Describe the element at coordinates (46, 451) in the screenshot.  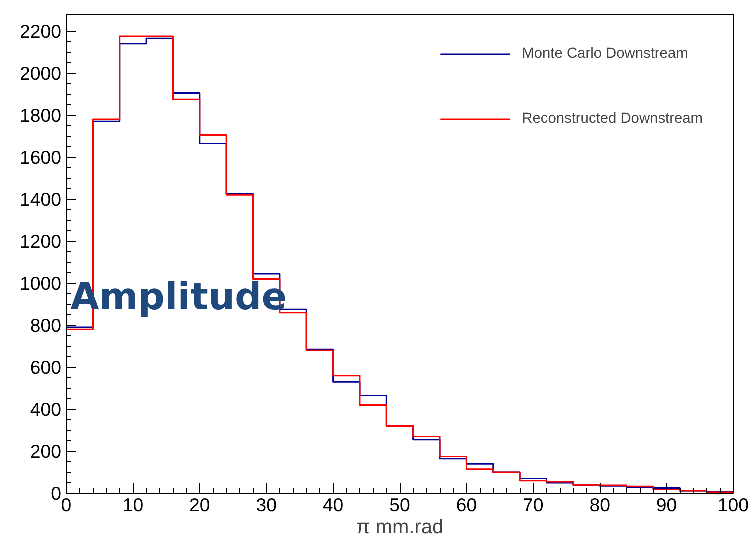
I see `y-tick-label: 200` at that location.